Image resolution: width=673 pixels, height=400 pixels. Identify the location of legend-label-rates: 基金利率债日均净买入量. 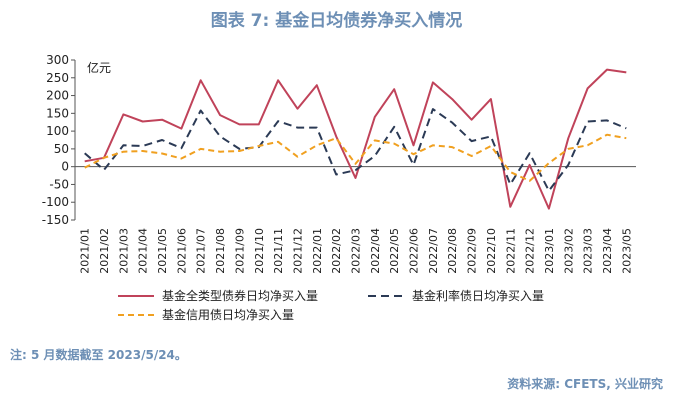
(478, 296).